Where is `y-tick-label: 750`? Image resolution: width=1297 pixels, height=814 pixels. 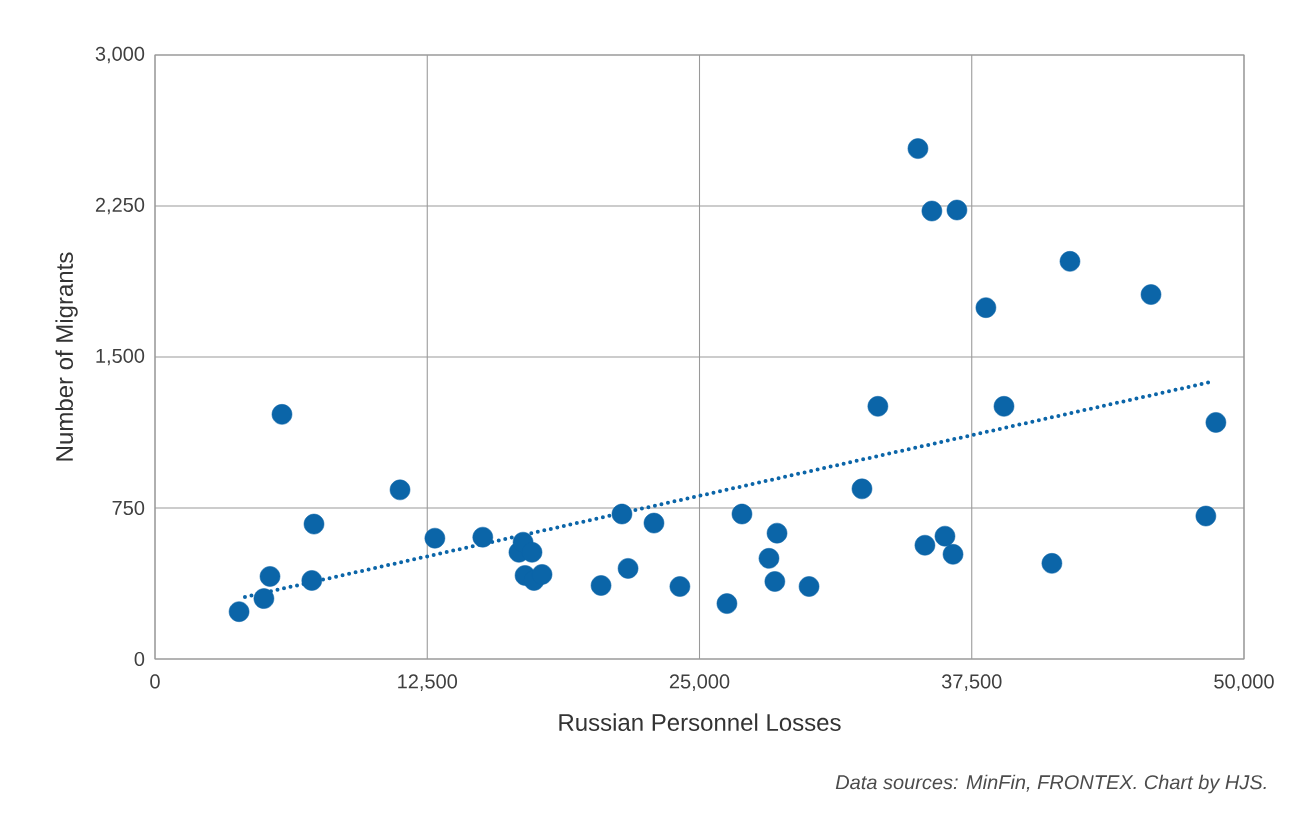 y-tick-label: 750 is located at coordinates (128, 508).